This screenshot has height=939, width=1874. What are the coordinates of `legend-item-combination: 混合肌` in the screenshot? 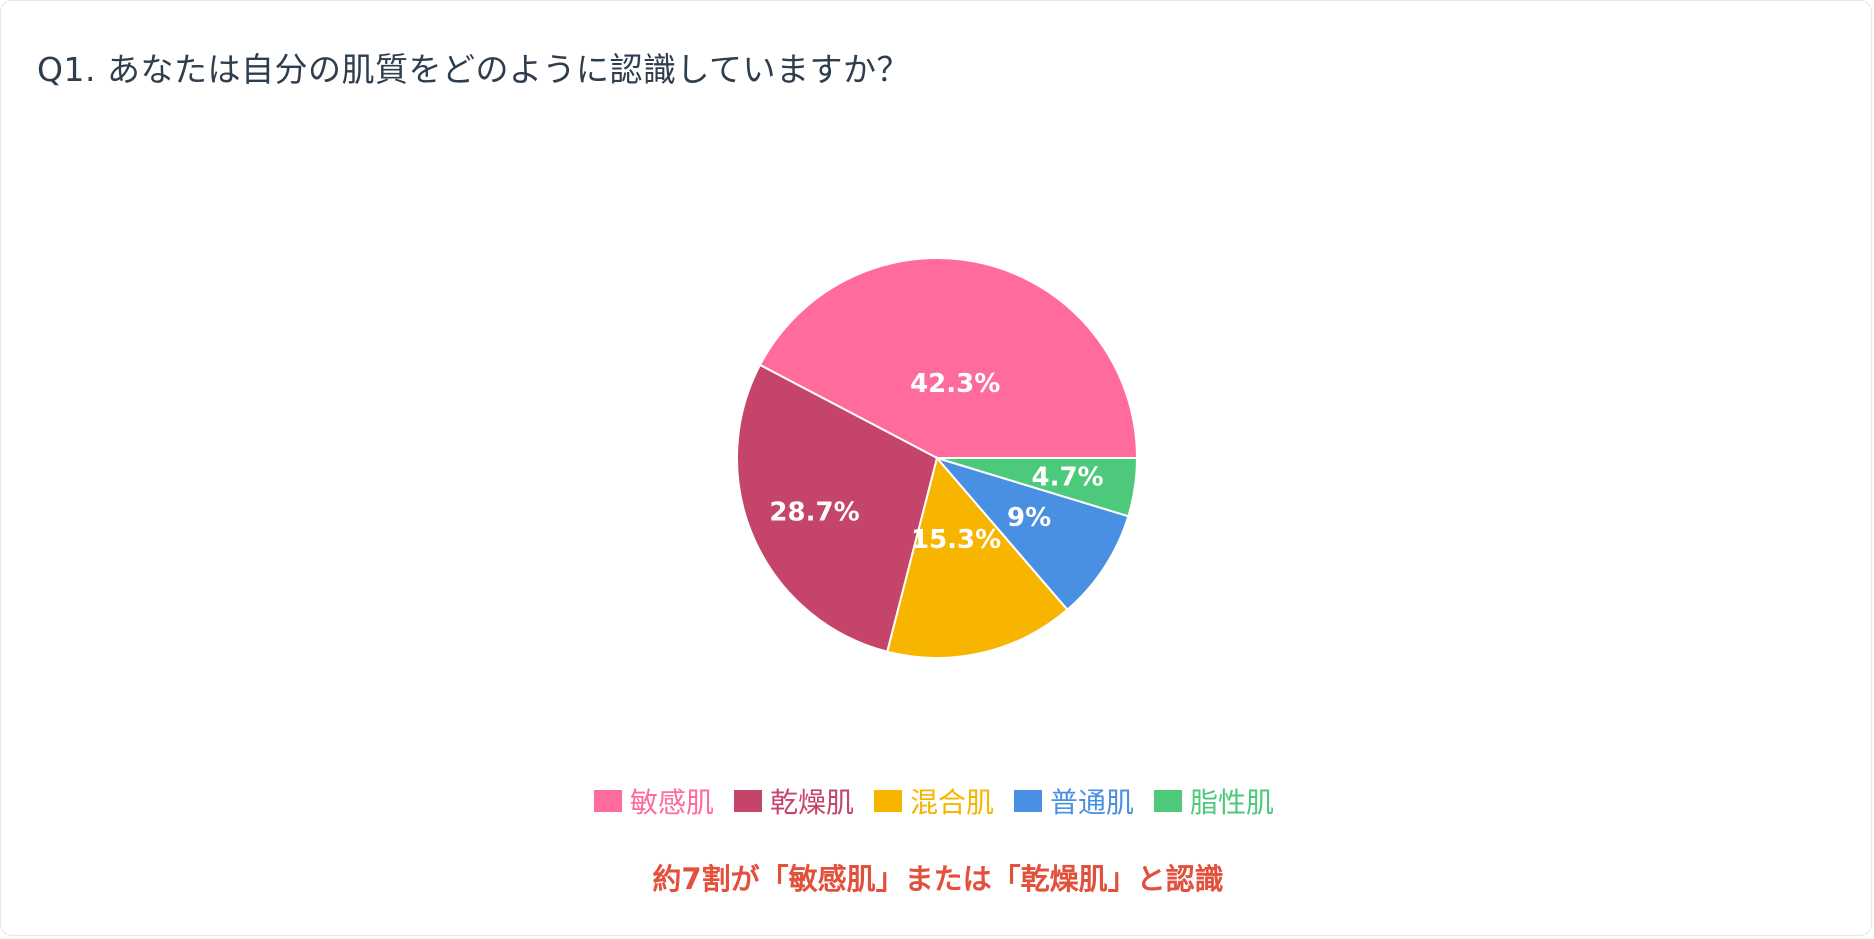 It's located at (933, 801).